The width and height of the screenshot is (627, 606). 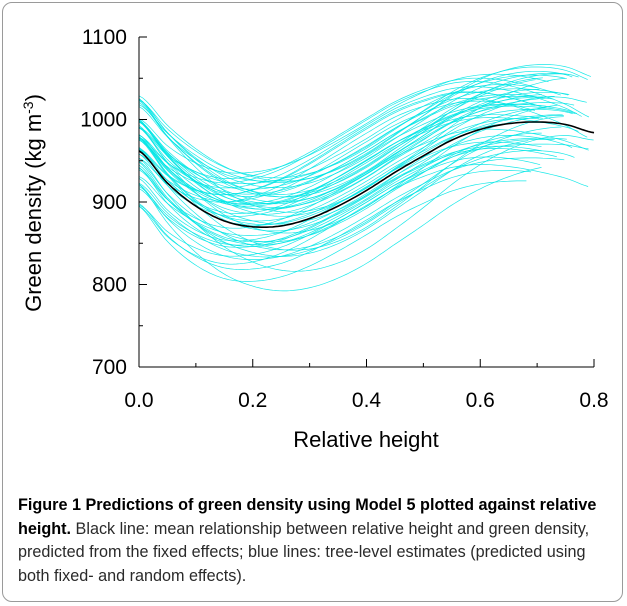 I want to click on y-tick-label: 1100, so click(x=104, y=37).